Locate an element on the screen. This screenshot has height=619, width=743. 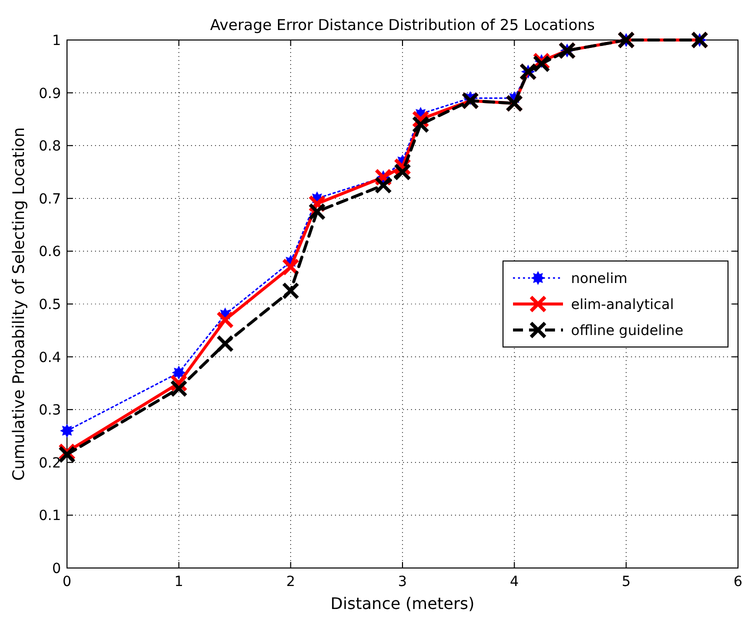
x-tick-label: 5 is located at coordinates (626, 582).